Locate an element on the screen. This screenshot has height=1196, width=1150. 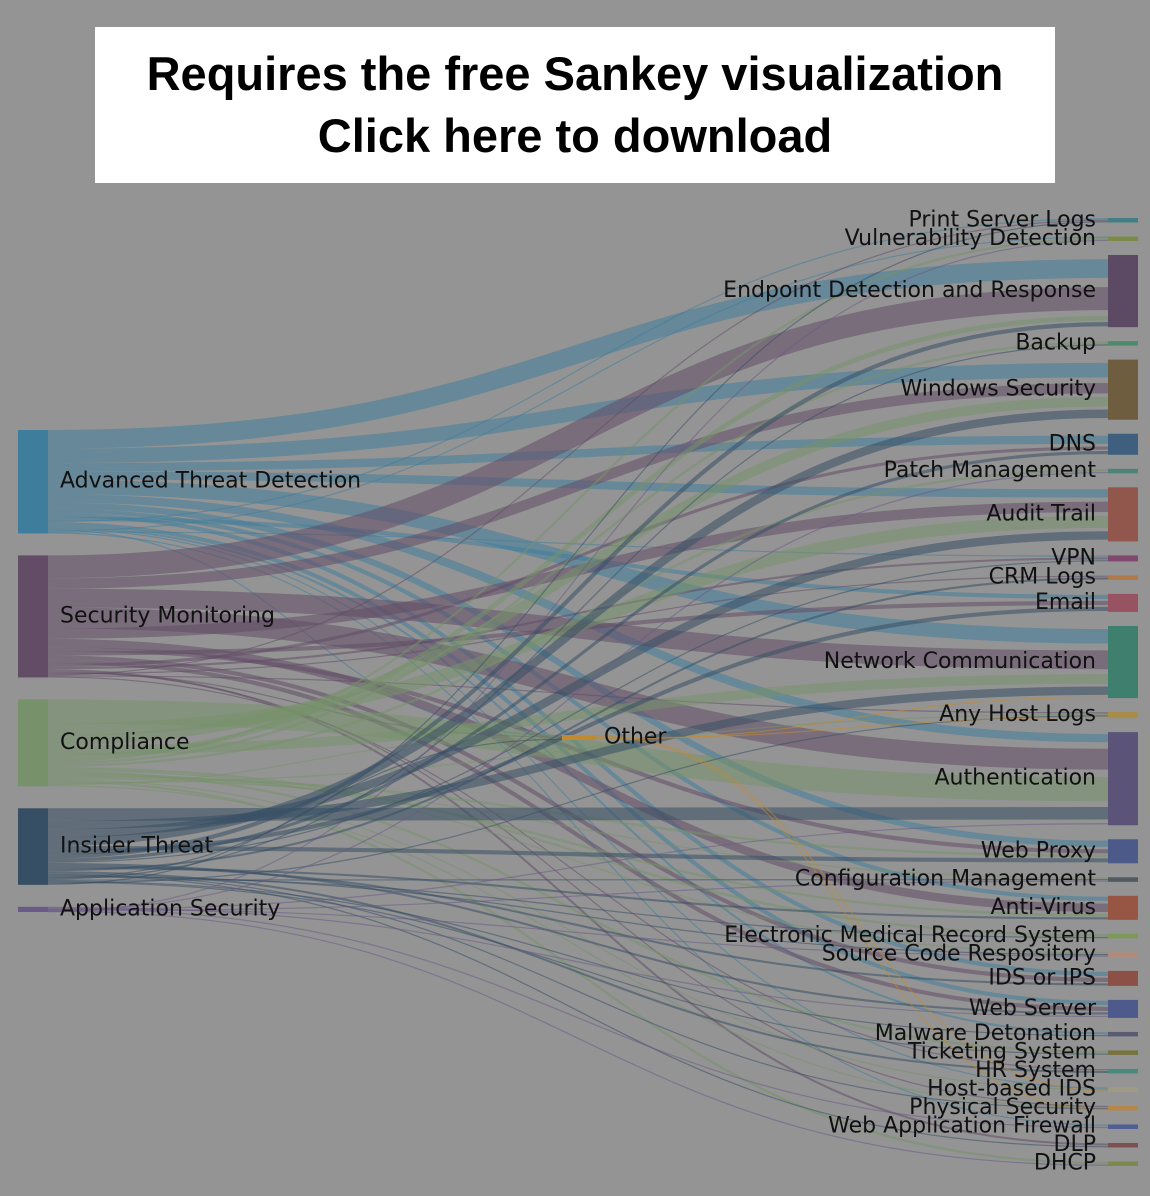
link-compliance-to-configuration-management is located at coordinates (578, 828).